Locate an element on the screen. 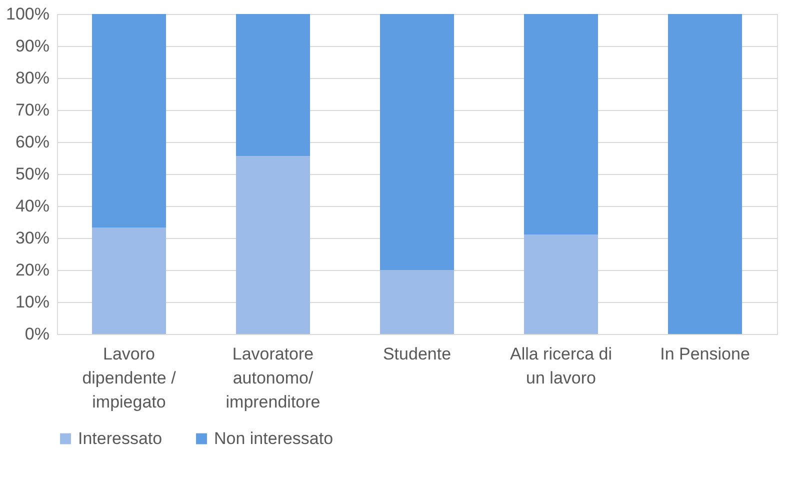 The height and width of the screenshot is (501, 808). legend-label: Interessato is located at coordinates (120, 438).